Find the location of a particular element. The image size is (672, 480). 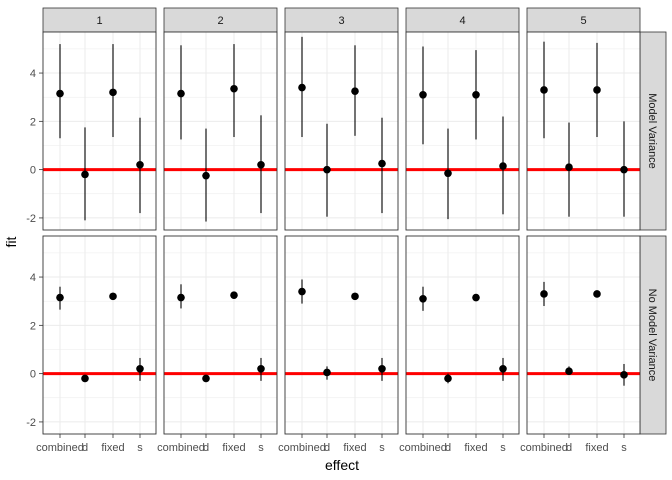

x-axis-title: effect is located at coordinates (342, 465).